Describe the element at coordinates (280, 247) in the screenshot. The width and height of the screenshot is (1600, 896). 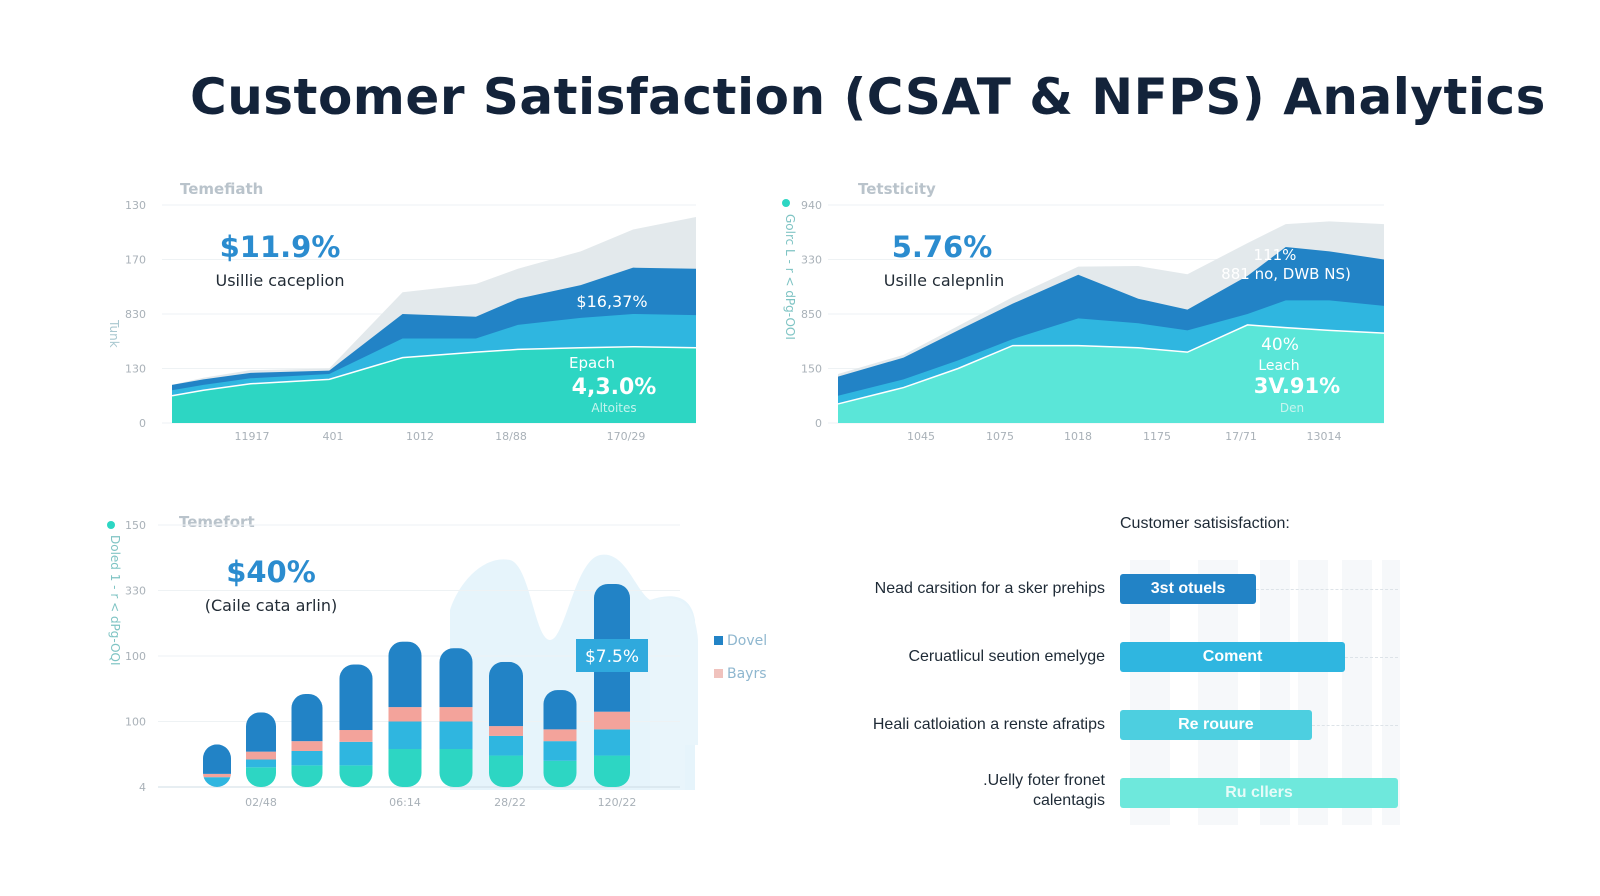
I see `kpi-value: $11.9%` at that location.